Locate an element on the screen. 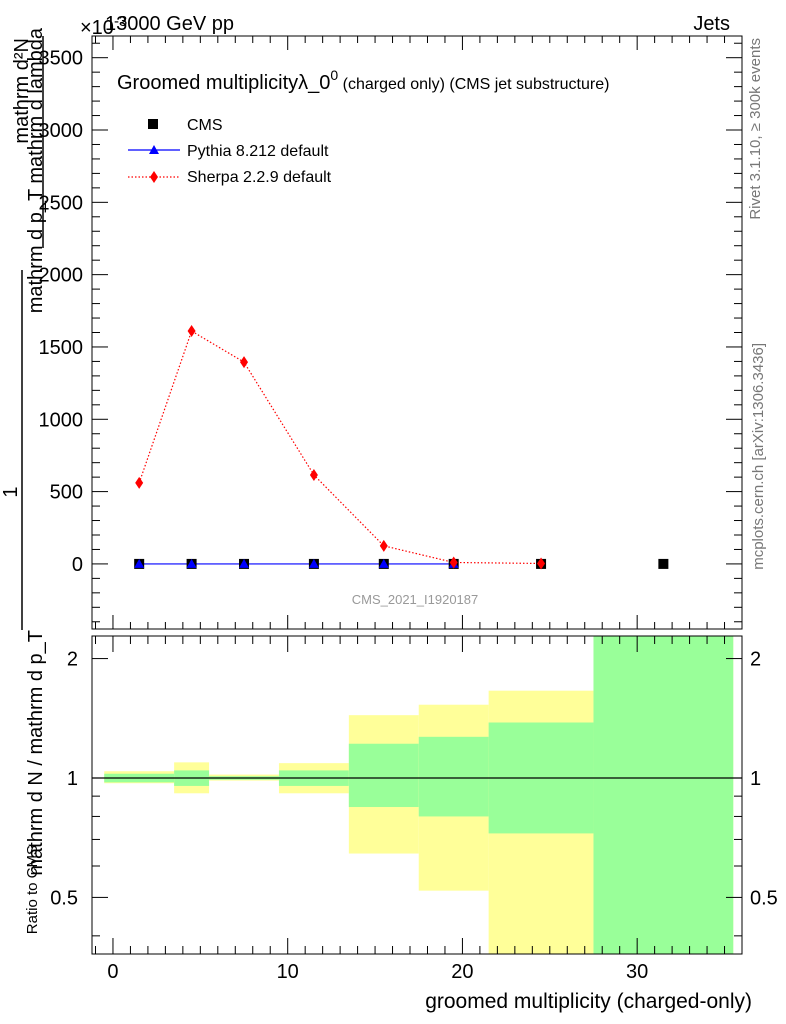  ratio-y-tick-label-left: 2 is located at coordinates (72, 660).